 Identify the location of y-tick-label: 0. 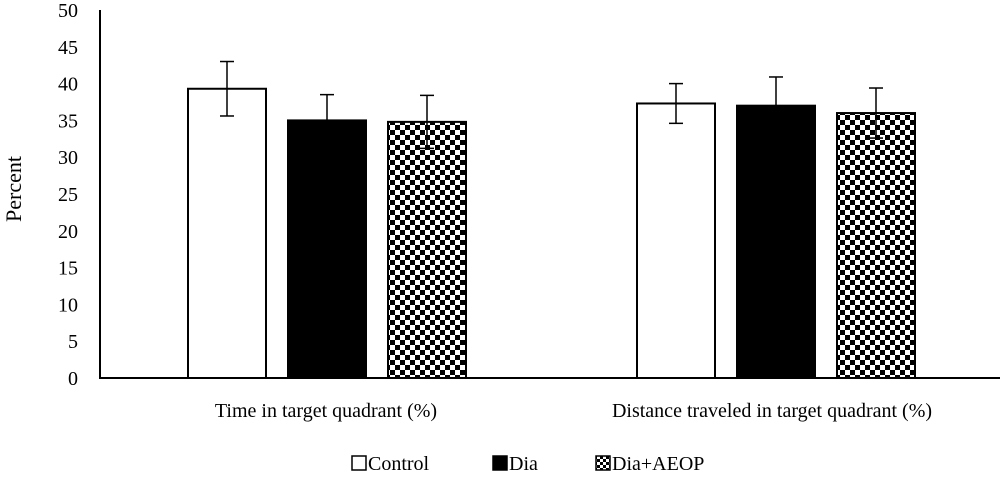
(73, 379).